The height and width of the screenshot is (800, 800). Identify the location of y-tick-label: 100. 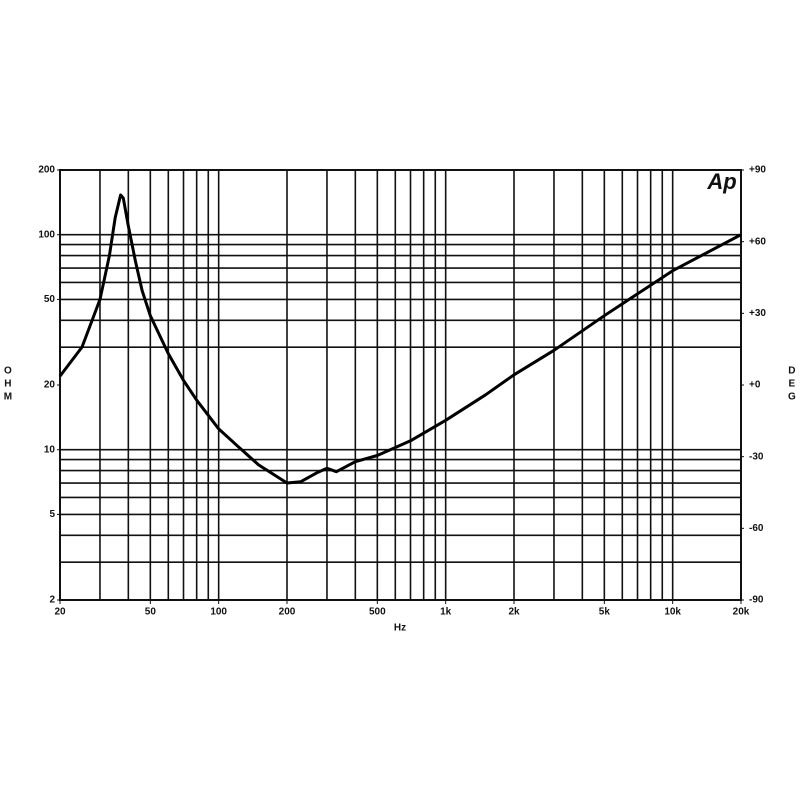
(46, 234).